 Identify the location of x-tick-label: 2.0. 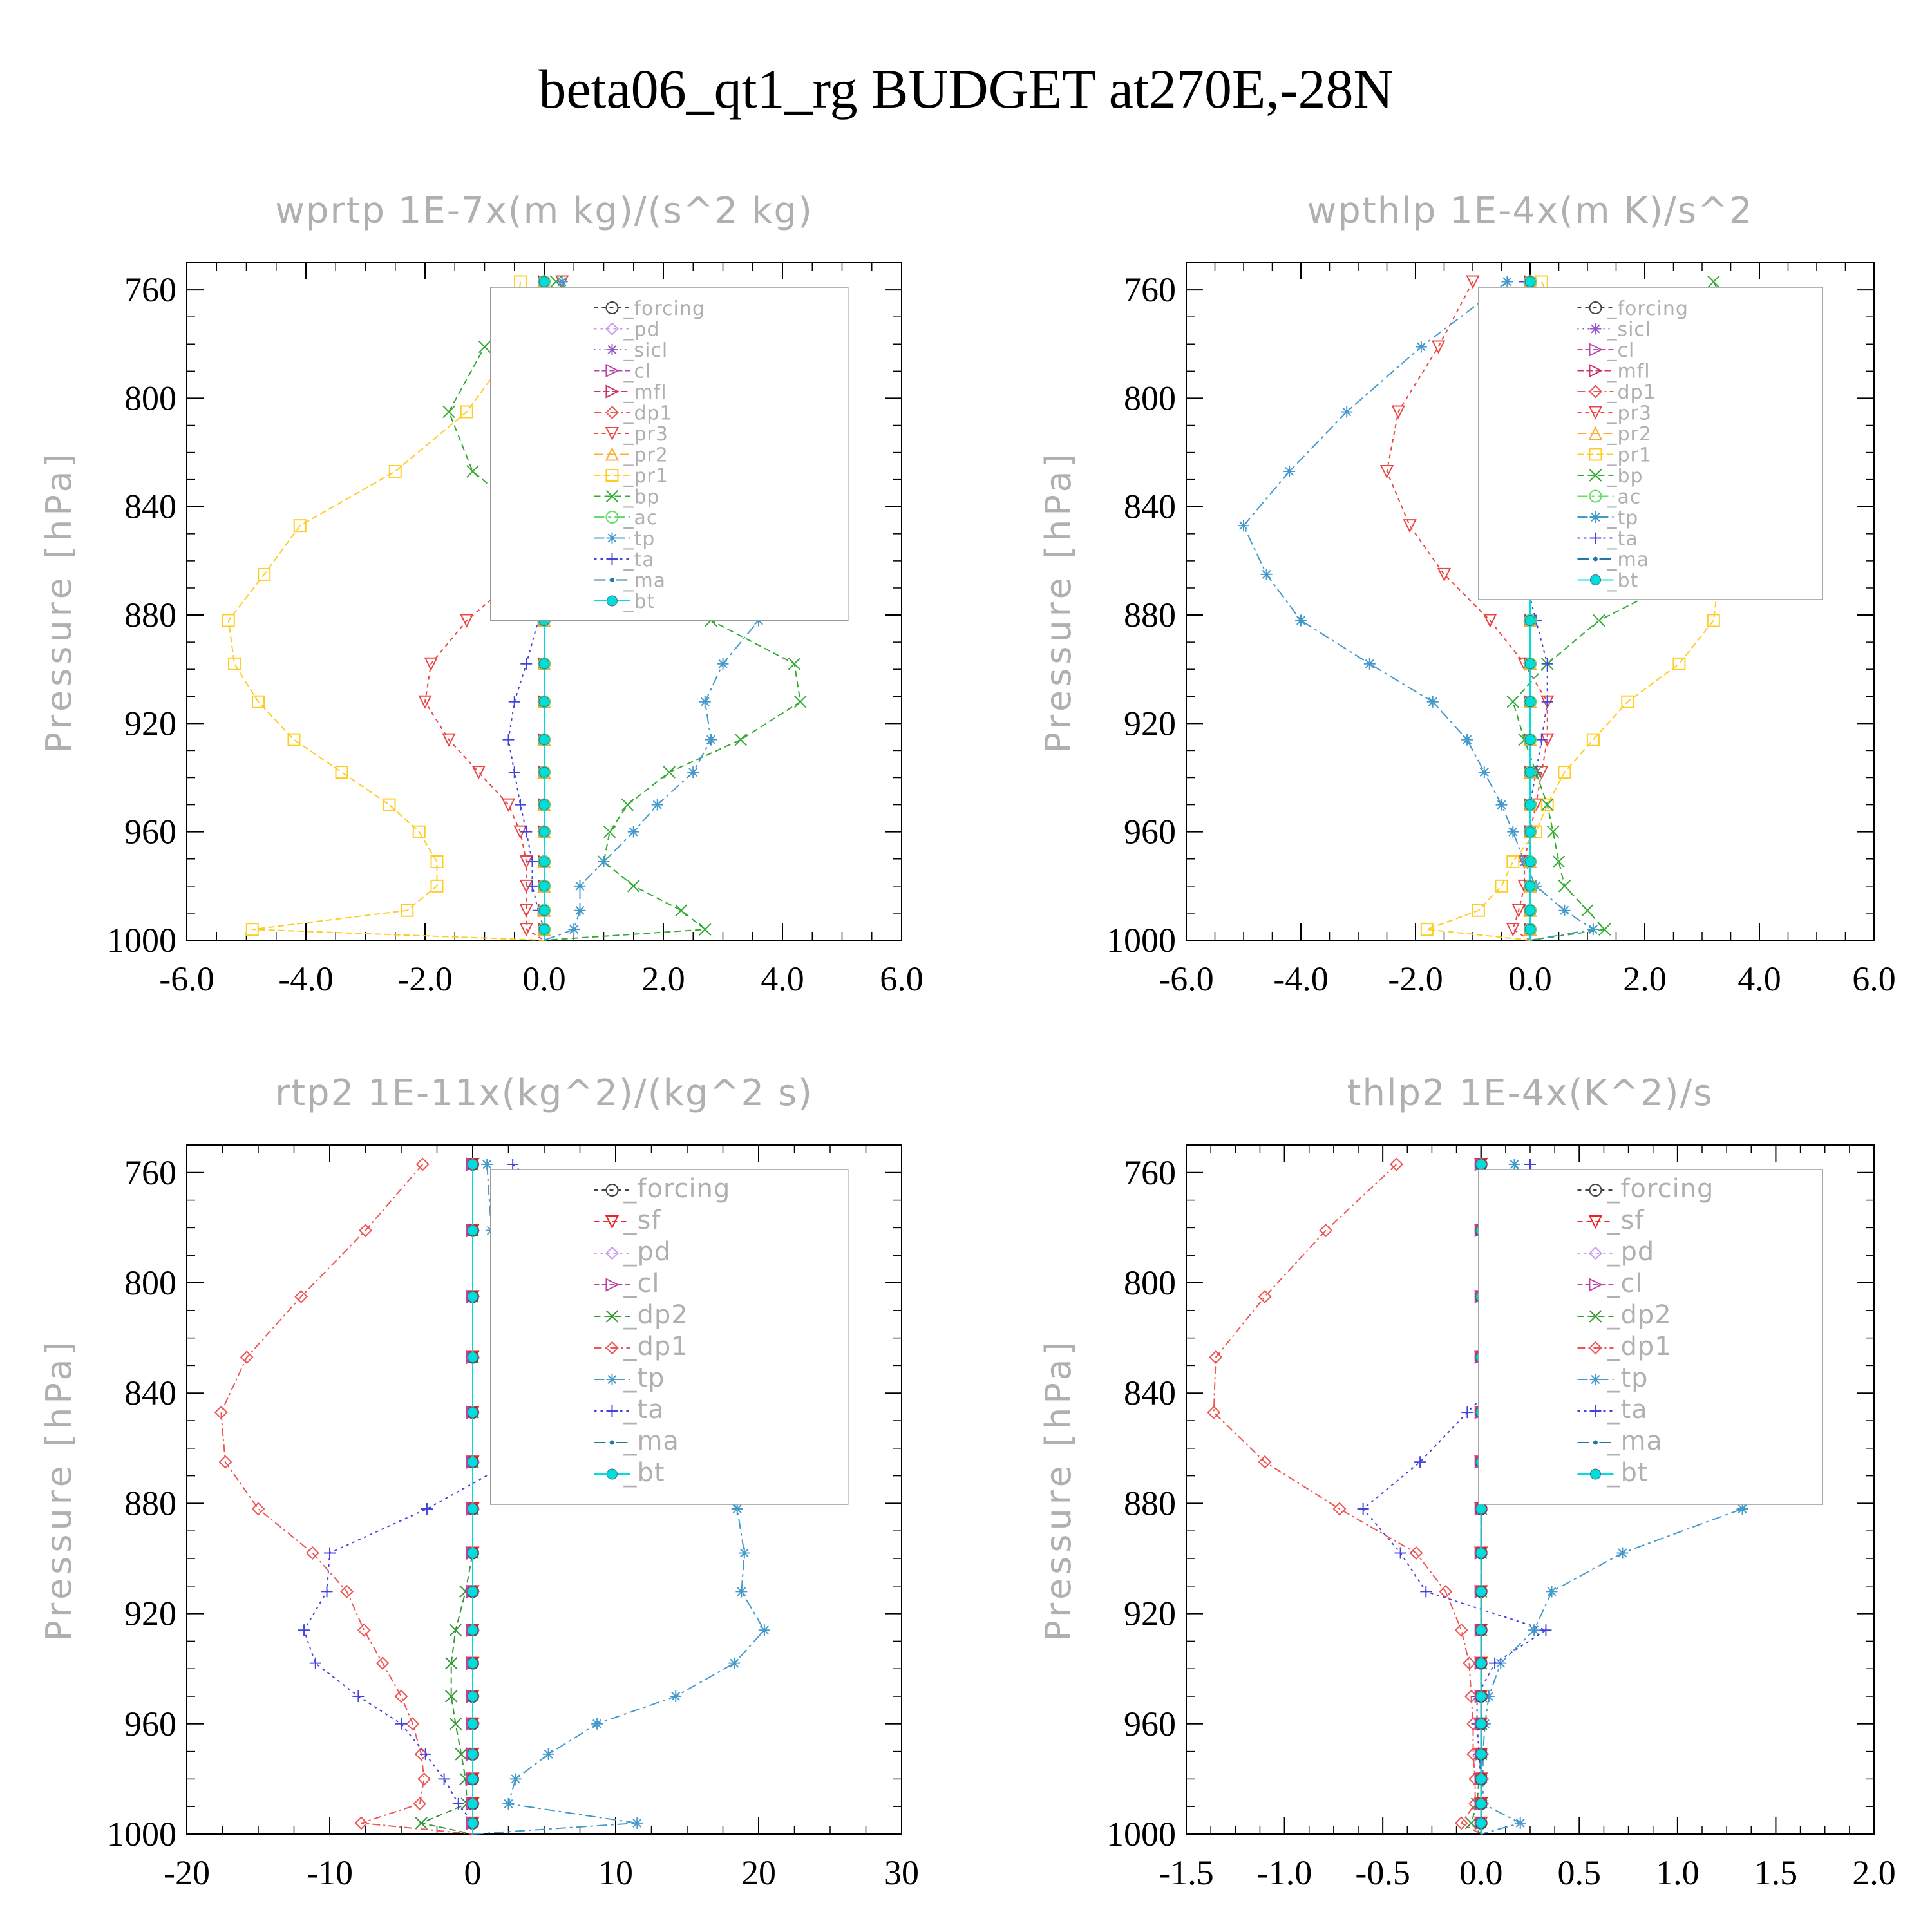
(1874, 1872).